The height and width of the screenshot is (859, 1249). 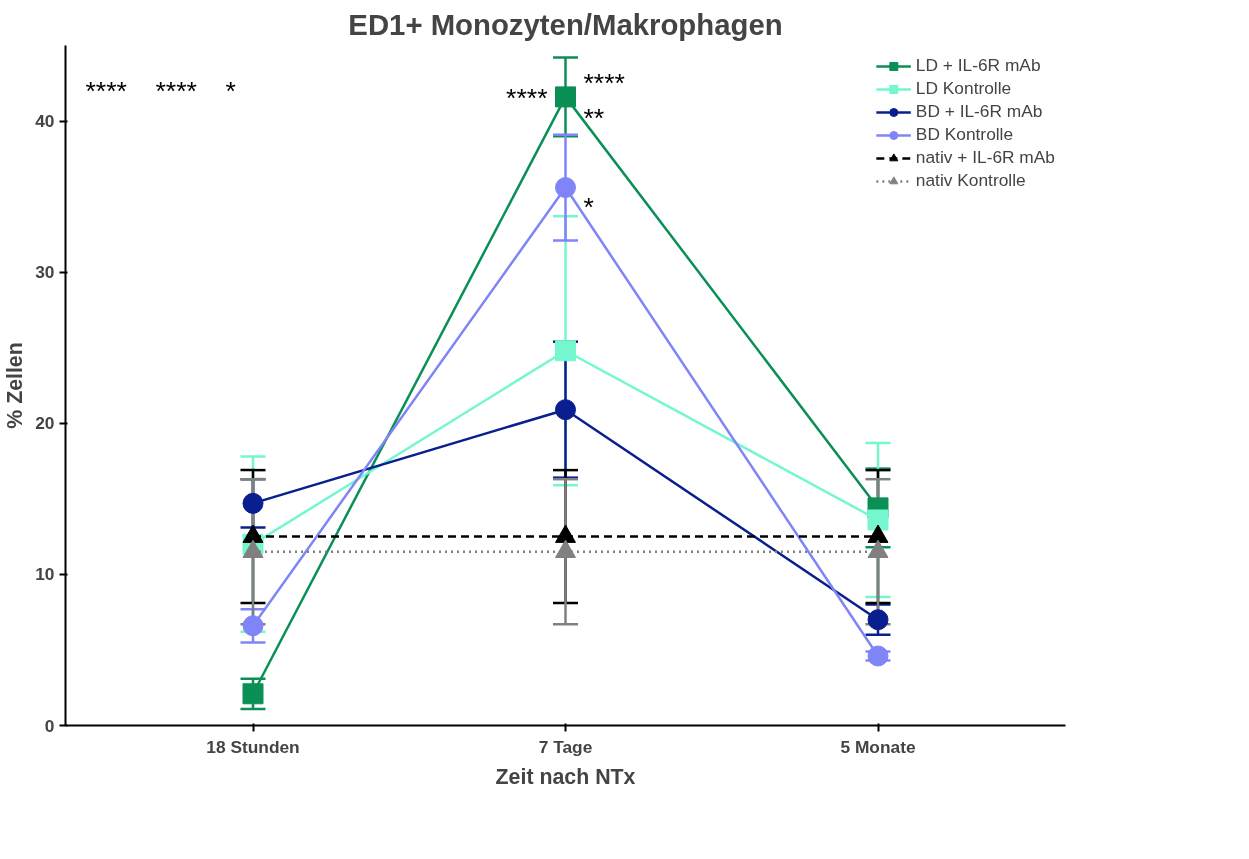 What do you see at coordinates (565, 746) in the screenshot?
I see `x-tick-label: 7 Tage` at bounding box center [565, 746].